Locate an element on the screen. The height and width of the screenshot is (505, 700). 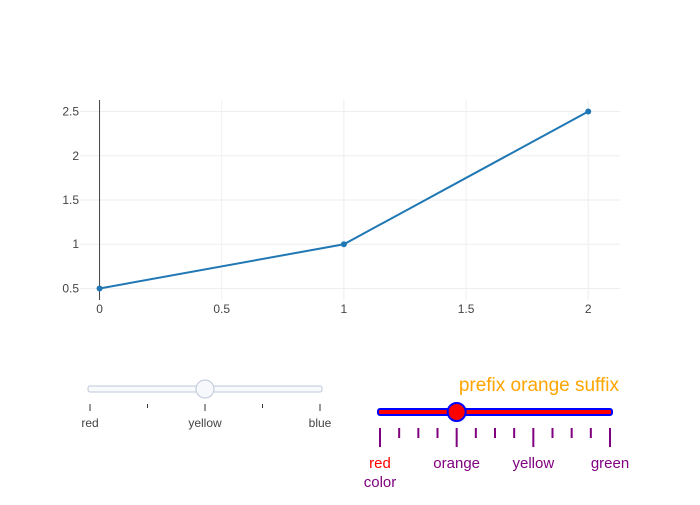
x-tick-label: 2 is located at coordinates (588, 309).